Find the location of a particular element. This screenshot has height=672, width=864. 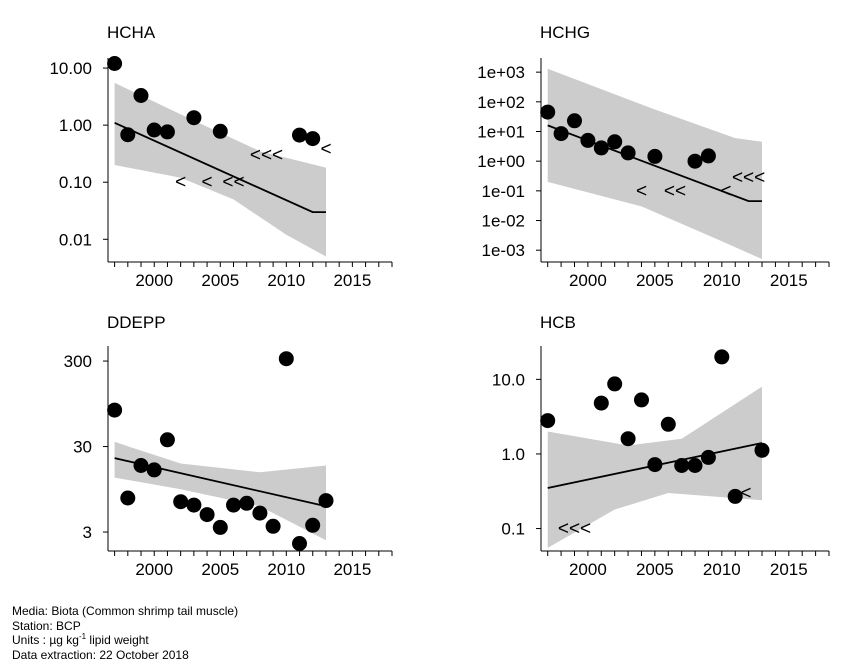

panel-hchg-less-than-marker: <<< is located at coordinates (748, 178).